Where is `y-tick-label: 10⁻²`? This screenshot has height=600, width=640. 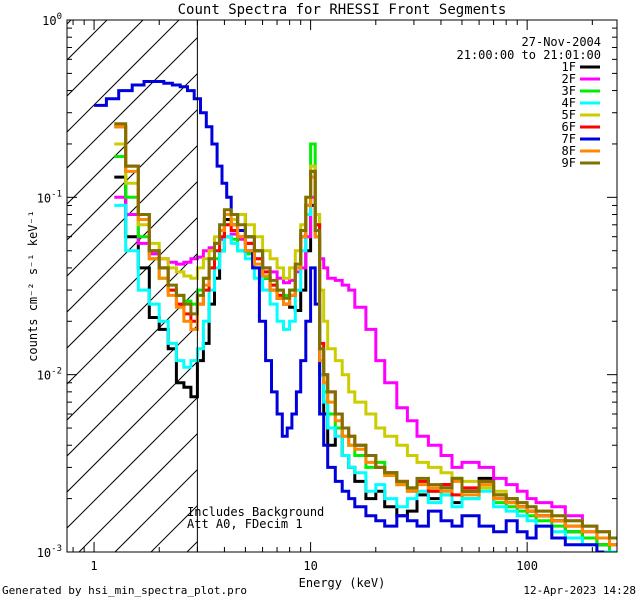
y-tick-label: 10⁻² is located at coordinates (49, 375).